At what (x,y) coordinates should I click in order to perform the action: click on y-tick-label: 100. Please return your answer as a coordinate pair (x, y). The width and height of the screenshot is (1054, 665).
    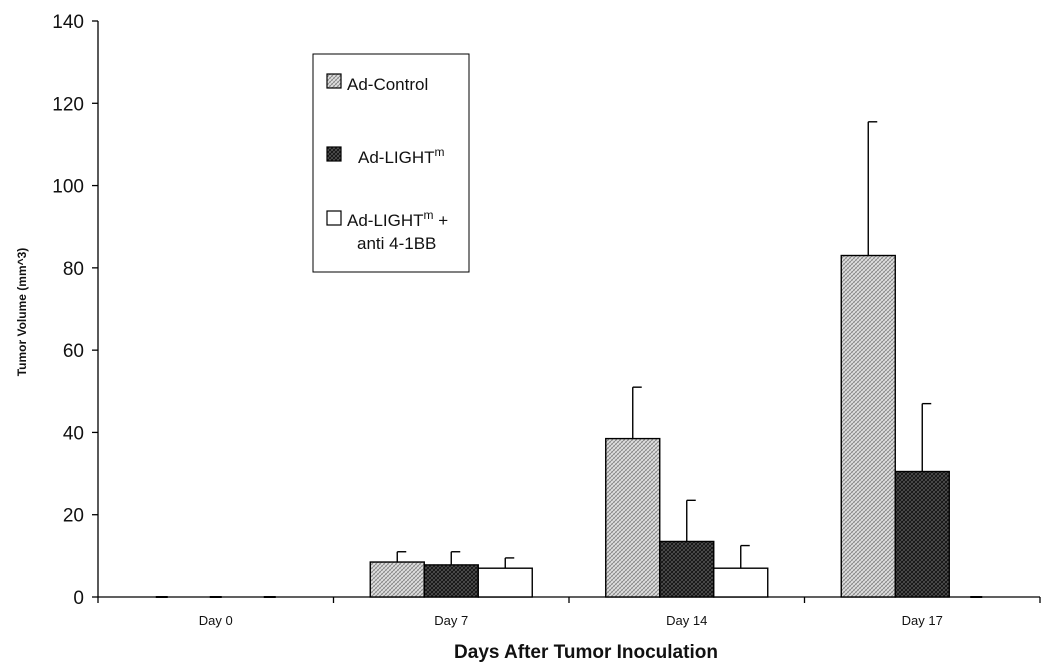
    Looking at the image, I should click on (68, 187).